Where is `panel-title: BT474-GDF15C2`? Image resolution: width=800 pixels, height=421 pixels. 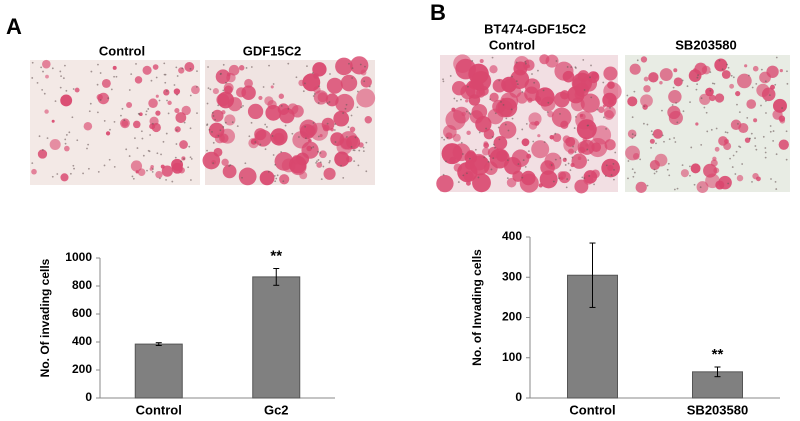 panel-title: BT474-GDF15C2 is located at coordinates (535, 28).